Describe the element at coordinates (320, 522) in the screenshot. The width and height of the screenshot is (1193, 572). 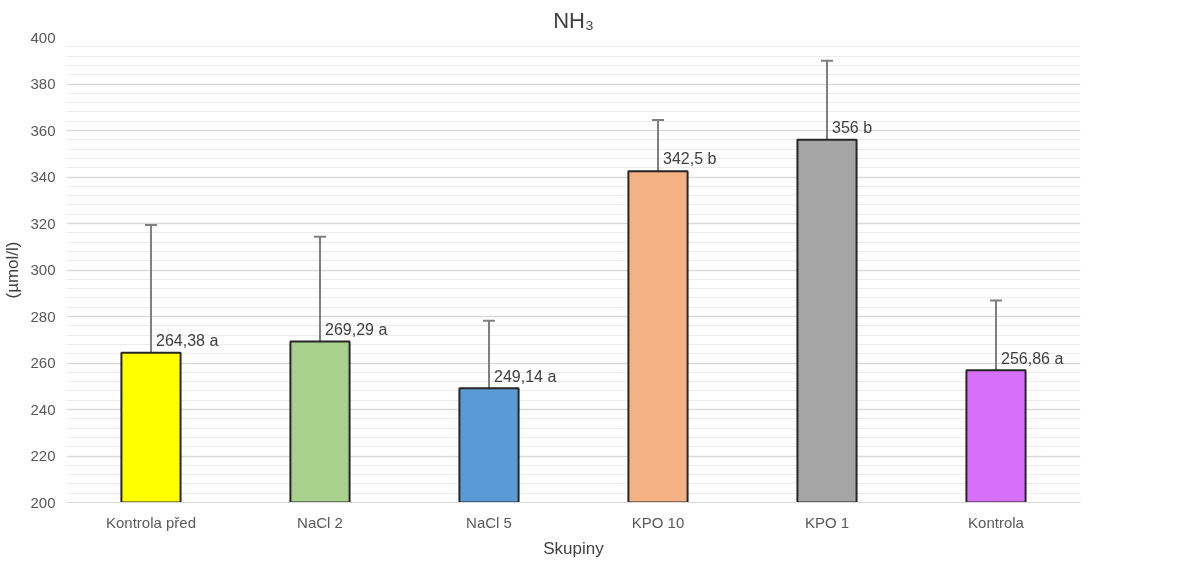
I see `x-tick-label: NaCl 2` at that location.